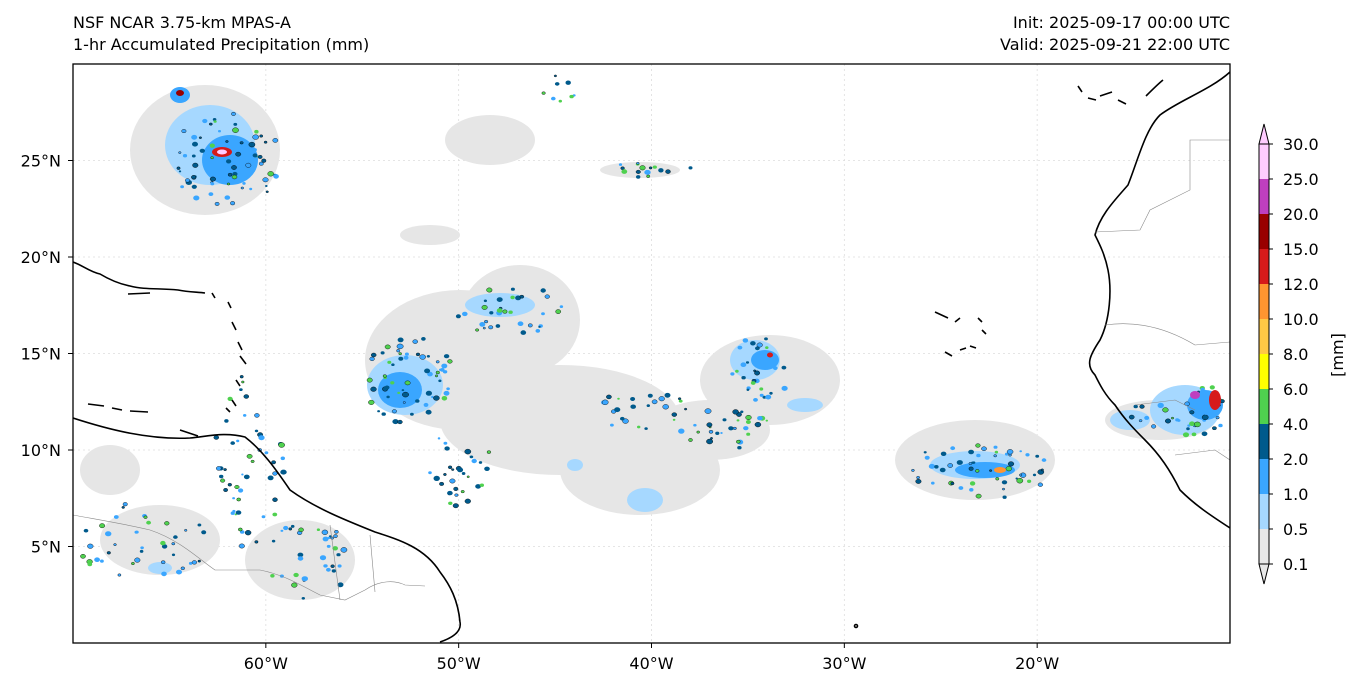 The width and height of the screenshot is (1366, 687). I want to click on longitude-axis: 60°W 50°W 40°W 30°W 20°W, so click(651, 658).